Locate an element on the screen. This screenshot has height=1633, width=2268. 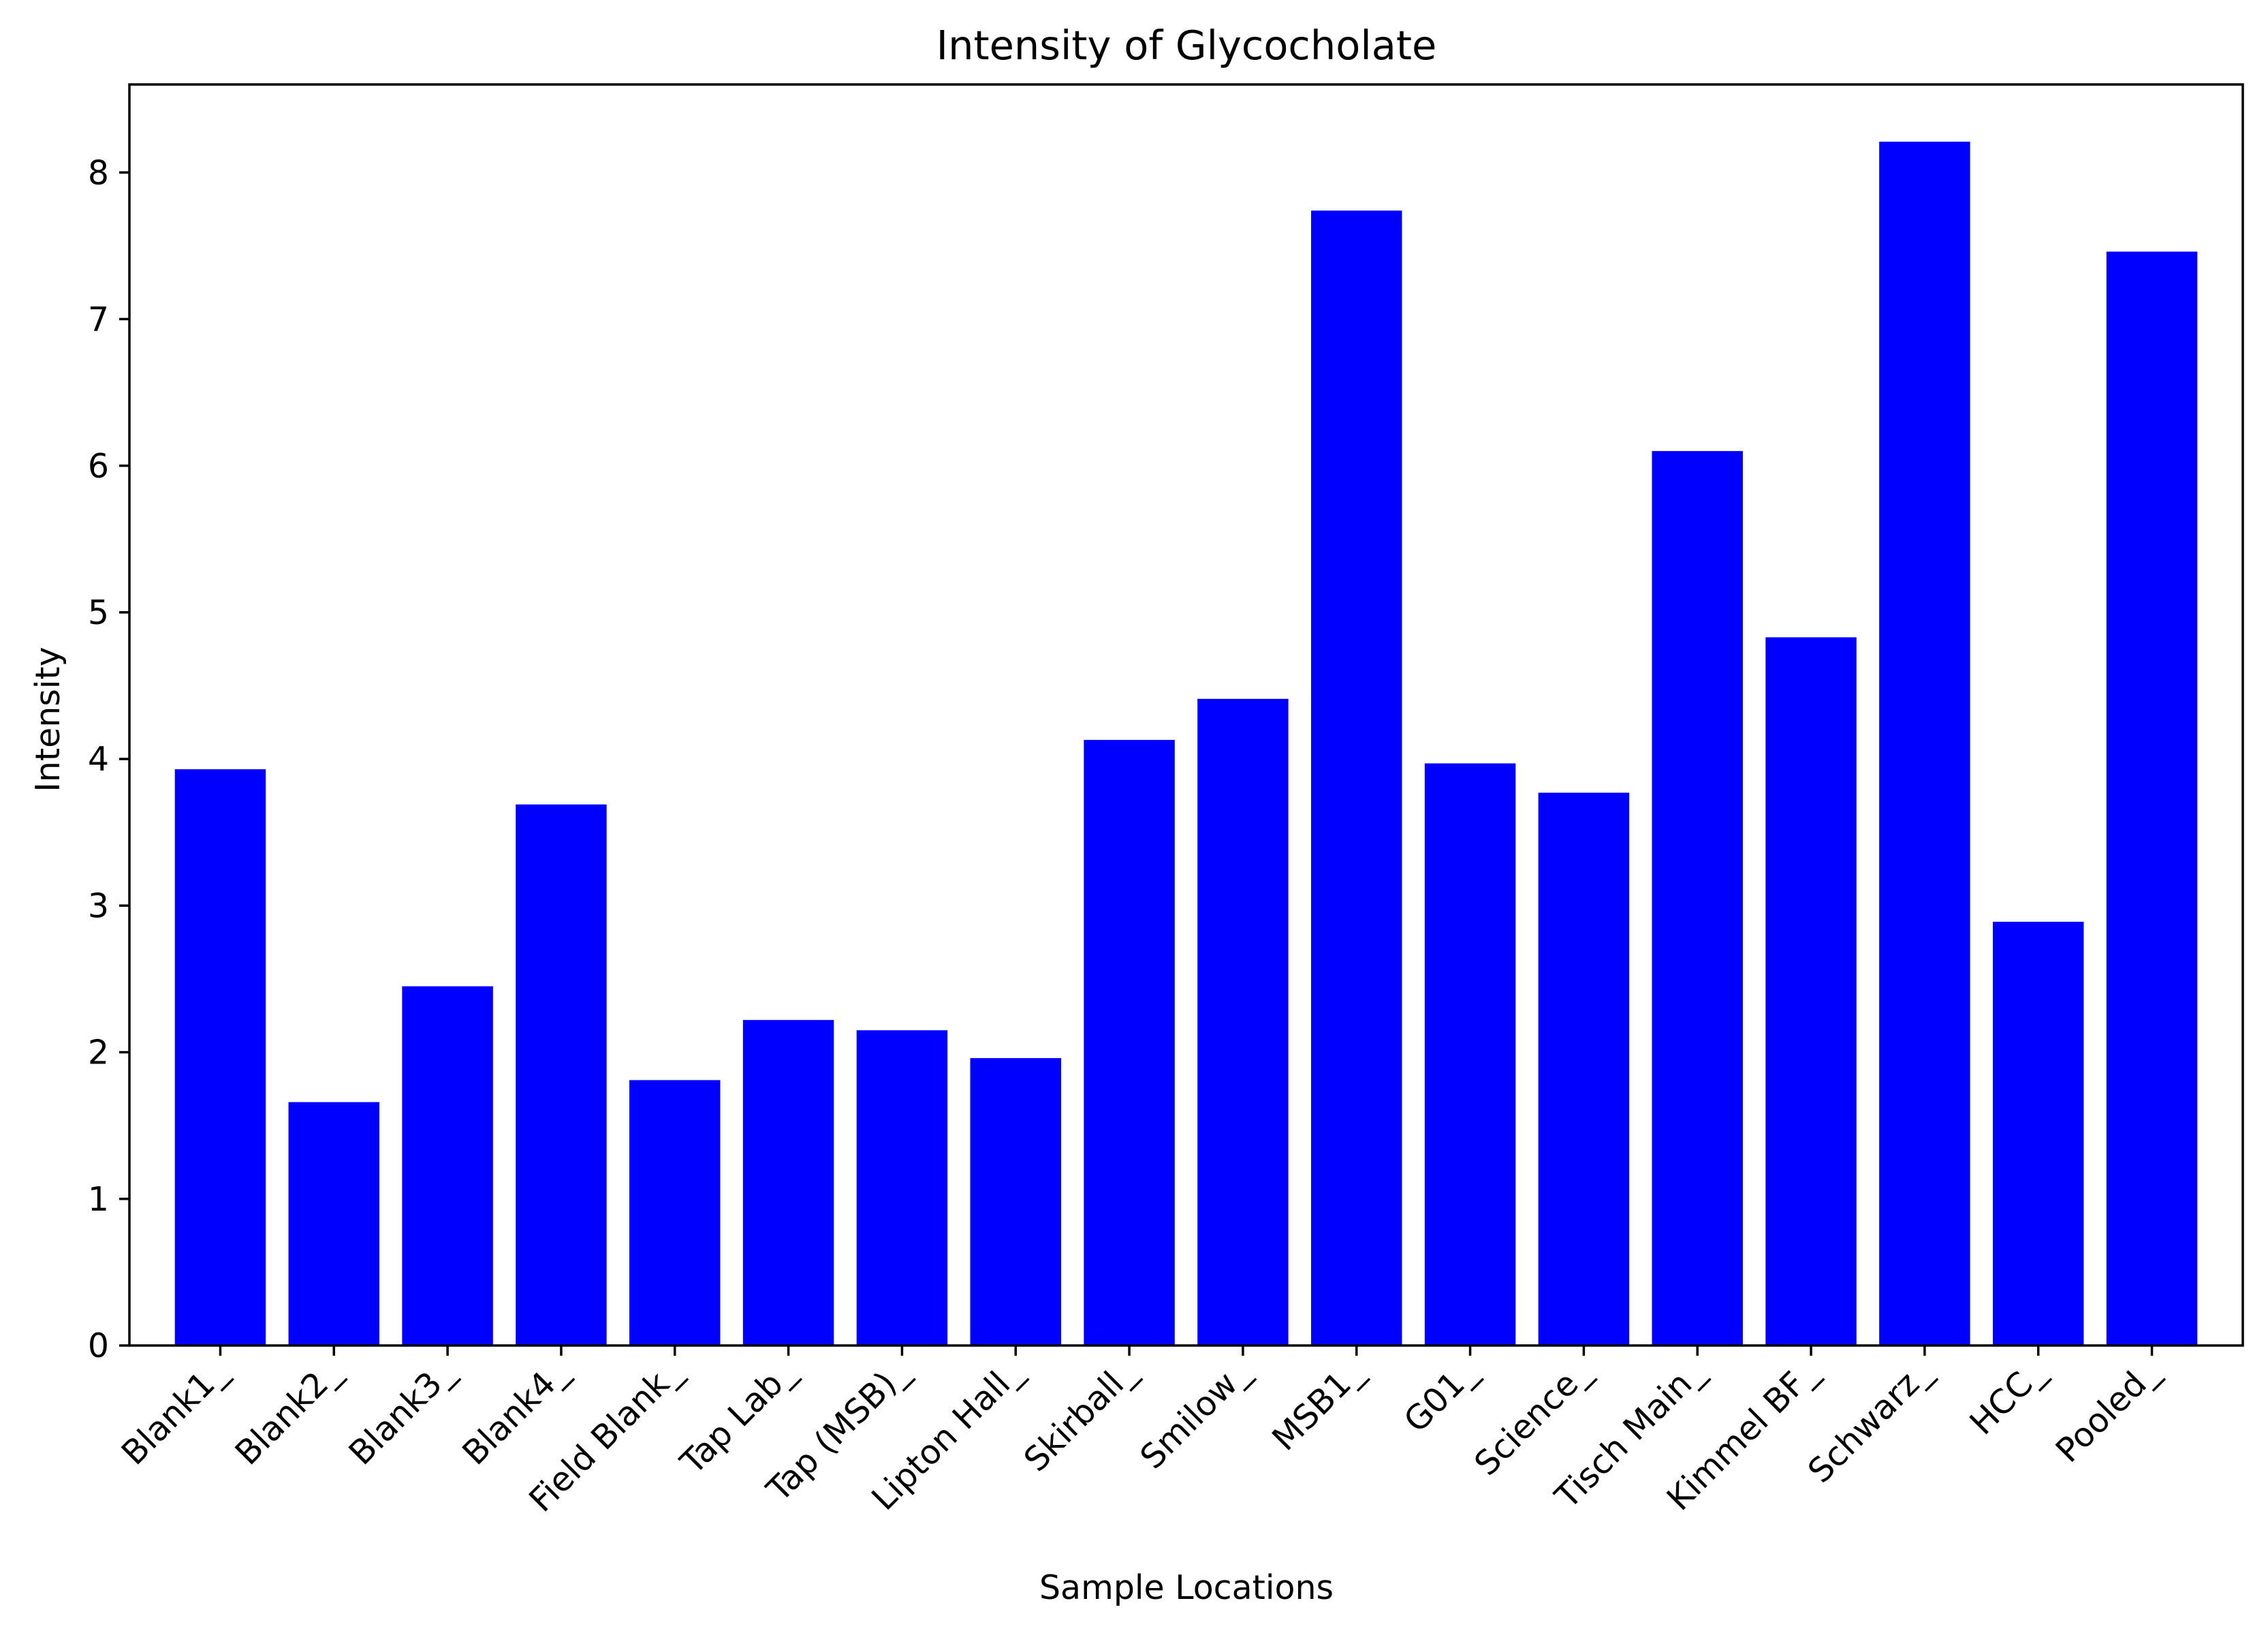
y-tick-label-6: 6 is located at coordinates (98, 466).